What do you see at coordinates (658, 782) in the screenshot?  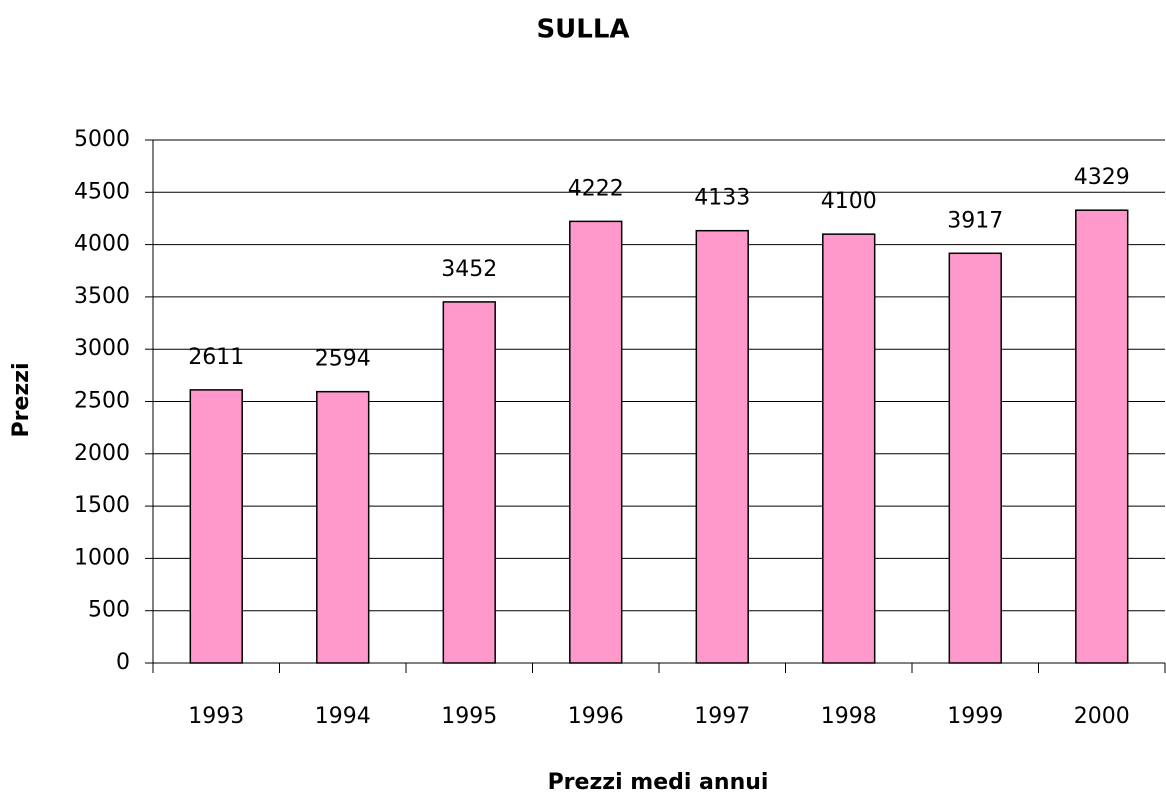 I see `x-axis-title: Prezzi medi annui` at bounding box center [658, 782].